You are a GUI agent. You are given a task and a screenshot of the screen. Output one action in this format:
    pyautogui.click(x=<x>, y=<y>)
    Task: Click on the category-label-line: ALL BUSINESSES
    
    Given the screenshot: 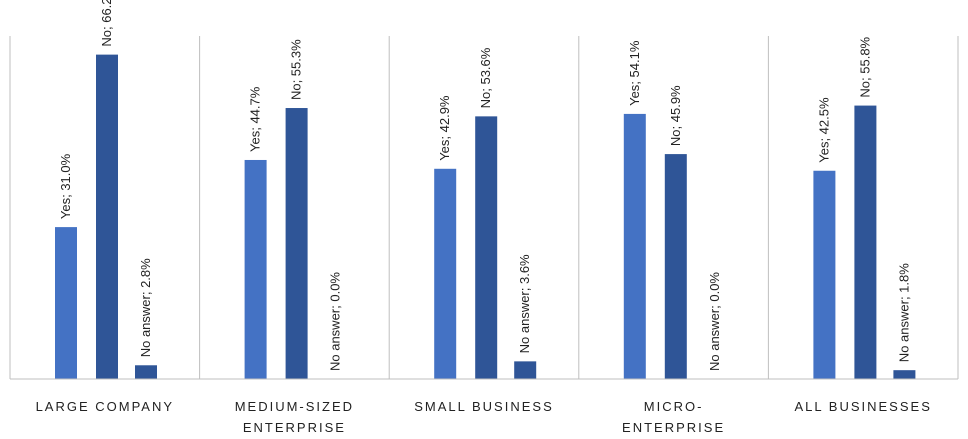 What is the action you would take?
    pyautogui.click(x=863, y=406)
    